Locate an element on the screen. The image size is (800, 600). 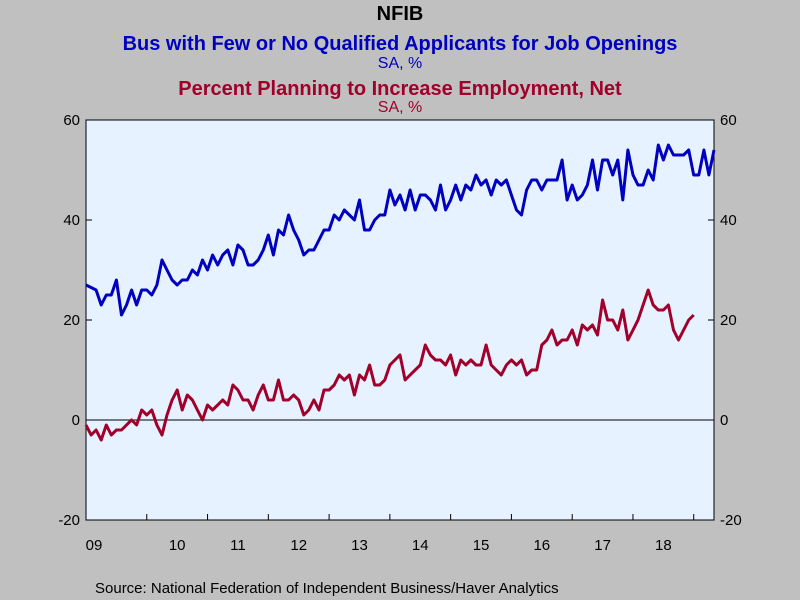
series2-units: SA, % is located at coordinates (400, 107).